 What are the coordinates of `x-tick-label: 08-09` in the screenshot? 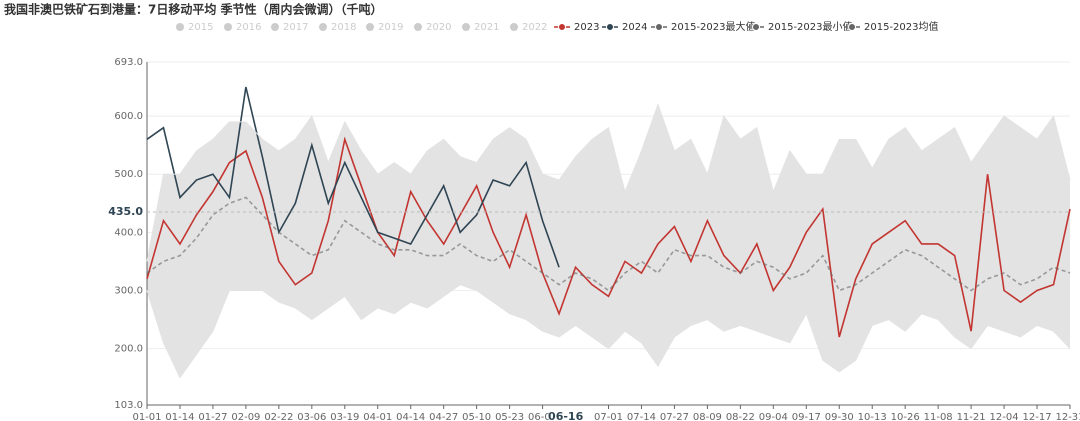 It's located at (707, 416).